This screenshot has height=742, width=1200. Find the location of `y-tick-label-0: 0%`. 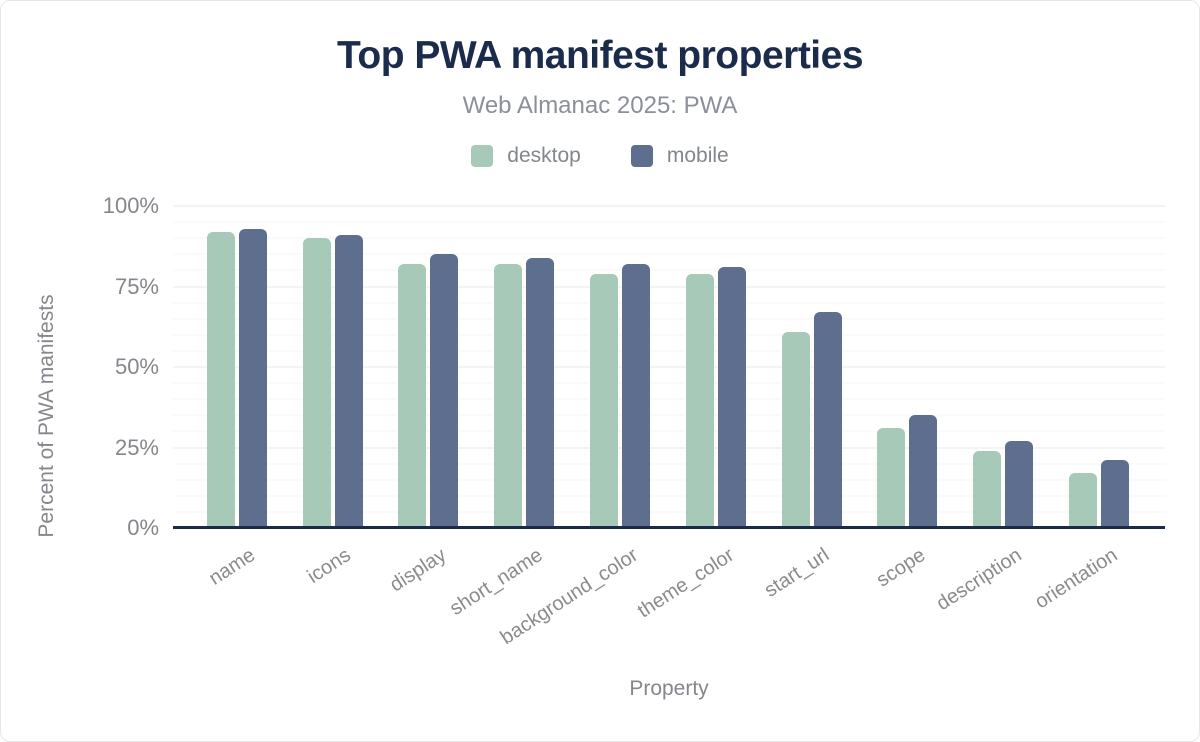

y-tick-label-0: 0% is located at coordinates (143, 527).